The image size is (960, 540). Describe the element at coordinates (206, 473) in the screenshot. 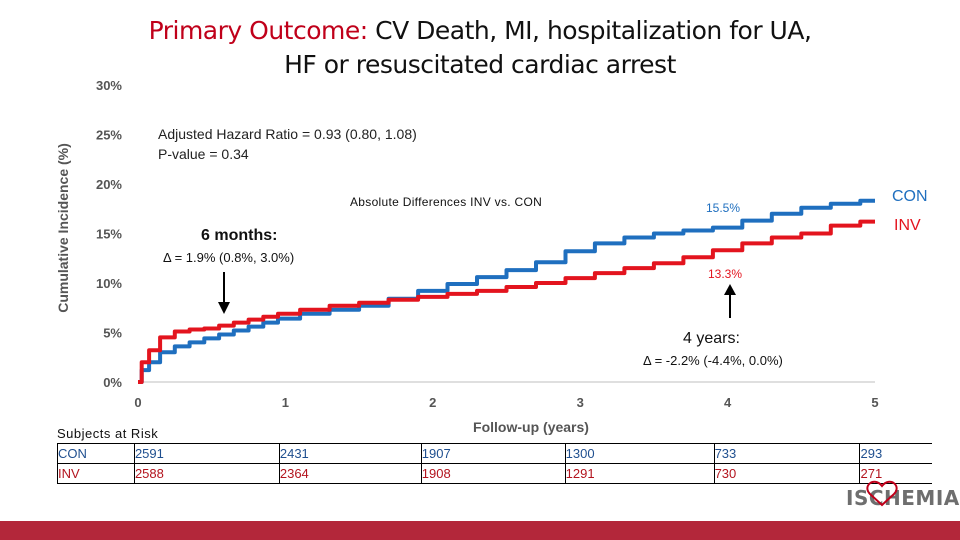

I see `risk-cell: 2588` at that location.